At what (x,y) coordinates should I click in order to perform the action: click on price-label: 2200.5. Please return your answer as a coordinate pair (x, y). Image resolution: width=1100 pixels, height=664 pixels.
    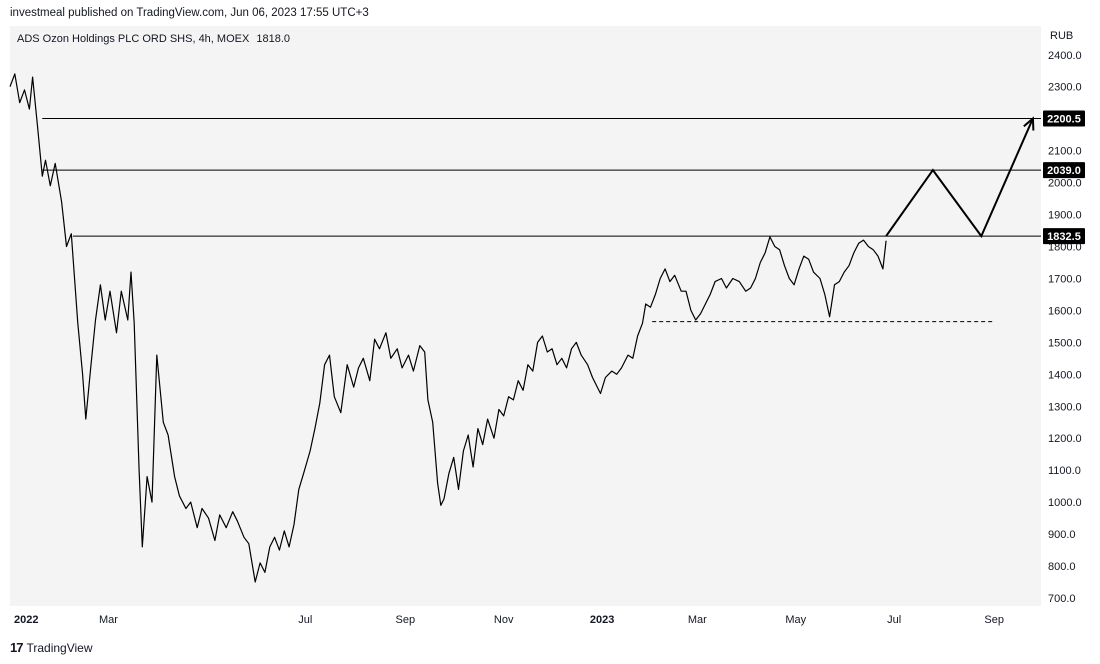
    Looking at the image, I should click on (1064, 120).